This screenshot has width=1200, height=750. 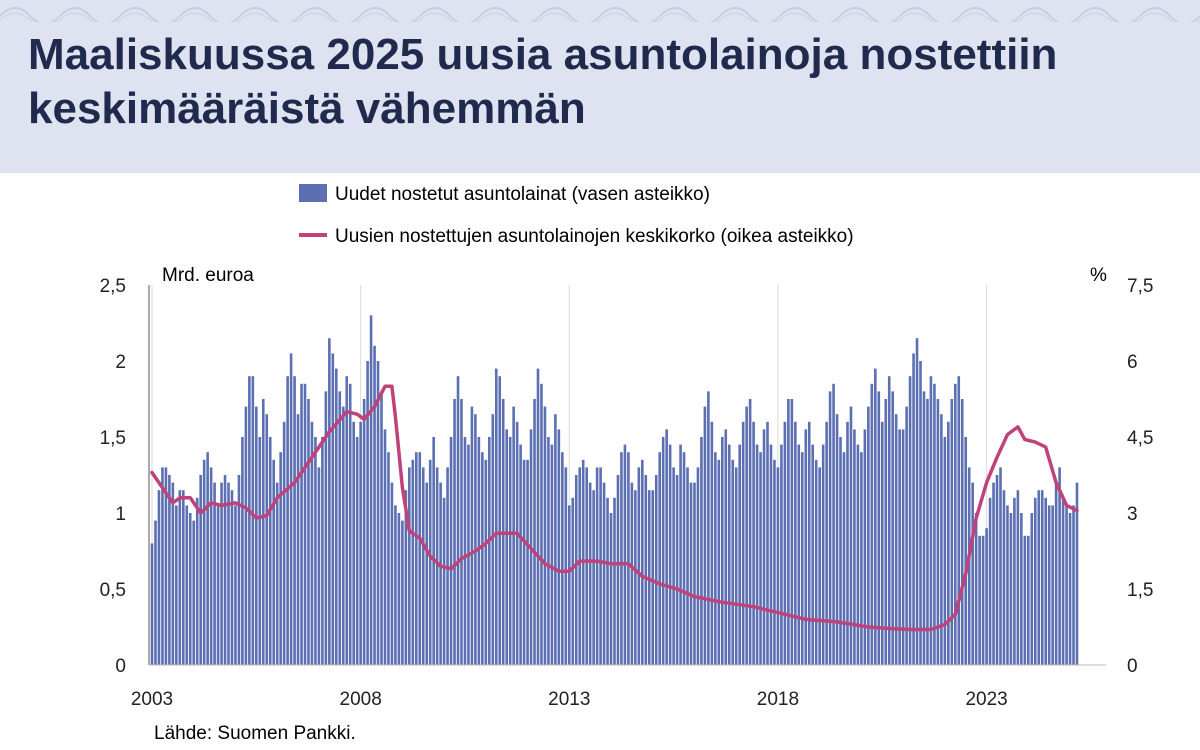 What do you see at coordinates (361, 699) in the screenshot?
I see `x-tick-label: 2008` at bounding box center [361, 699].